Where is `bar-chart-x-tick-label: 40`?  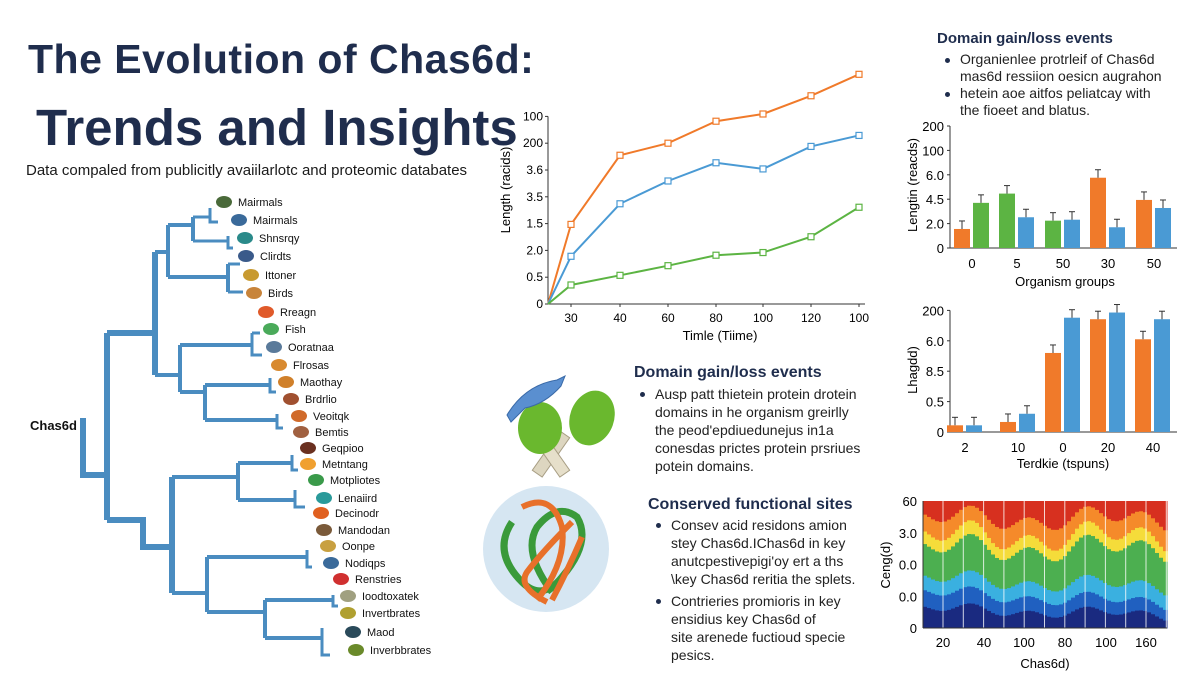 bar-chart-x-tick-label: 40 is located at coordinates (1153, 447).